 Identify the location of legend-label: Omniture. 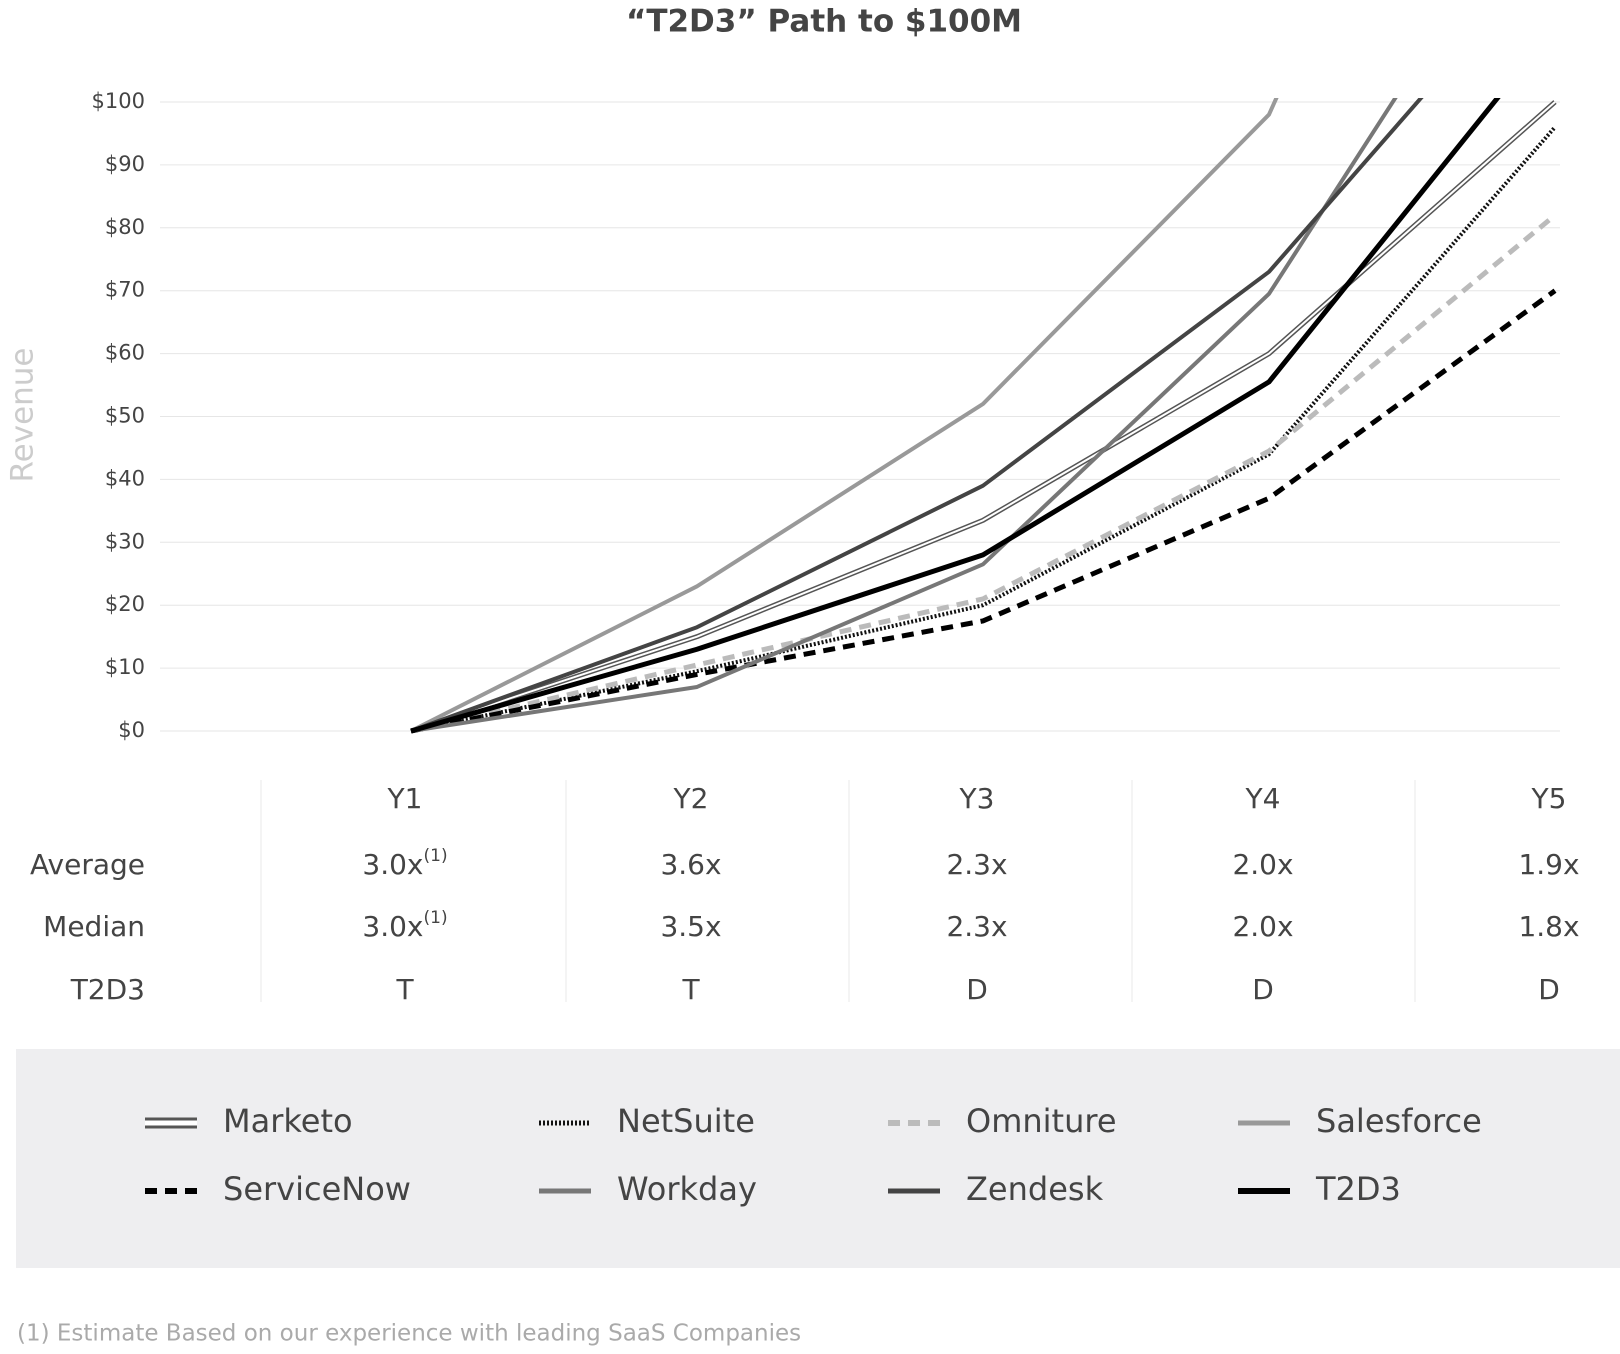
(1041, 1121).